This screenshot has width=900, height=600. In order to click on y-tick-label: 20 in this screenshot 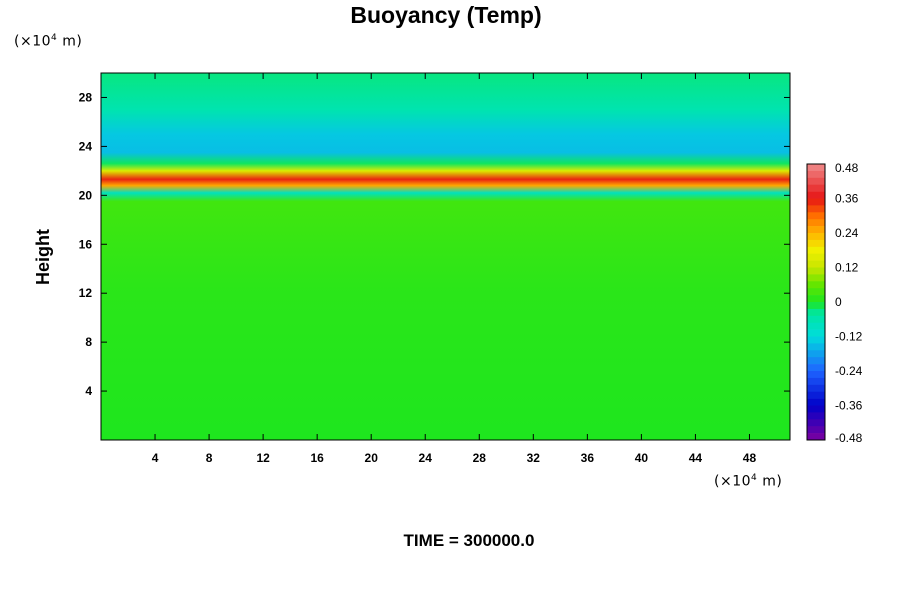, I will do `click(86, 195)`.